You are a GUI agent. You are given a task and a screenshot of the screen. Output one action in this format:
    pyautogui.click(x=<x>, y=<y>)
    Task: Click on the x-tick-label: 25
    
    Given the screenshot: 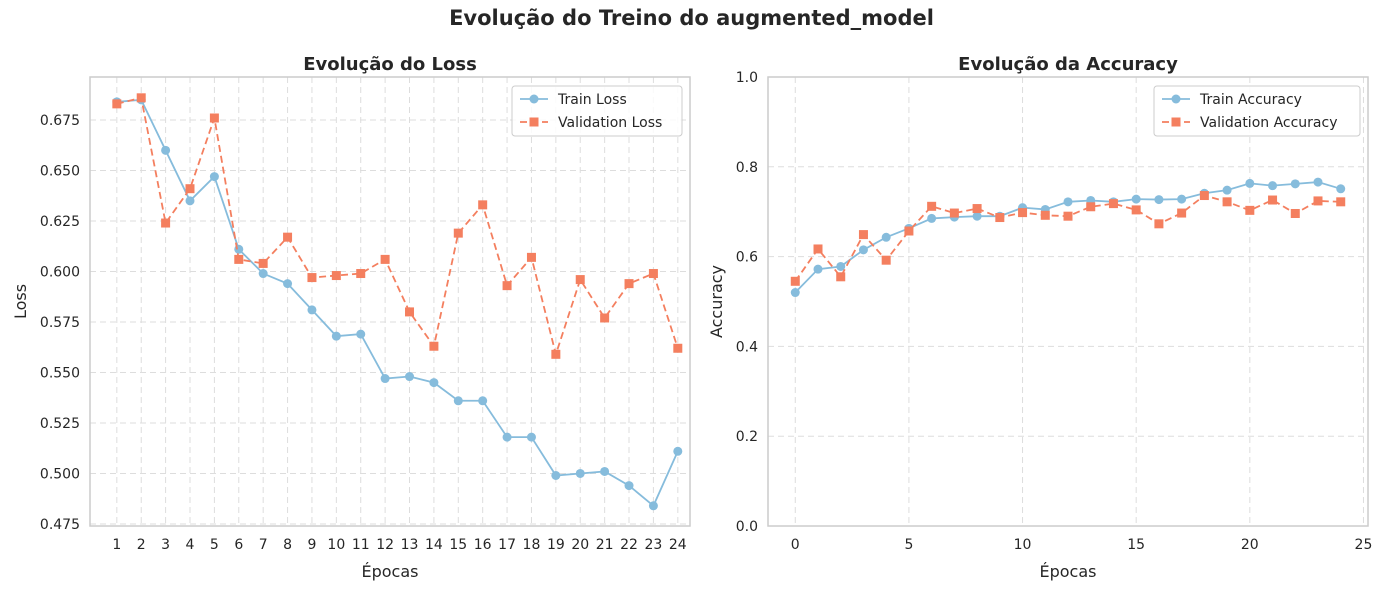 What is the action you would take?
    pyautogui.click(x=1364, y=545)
    